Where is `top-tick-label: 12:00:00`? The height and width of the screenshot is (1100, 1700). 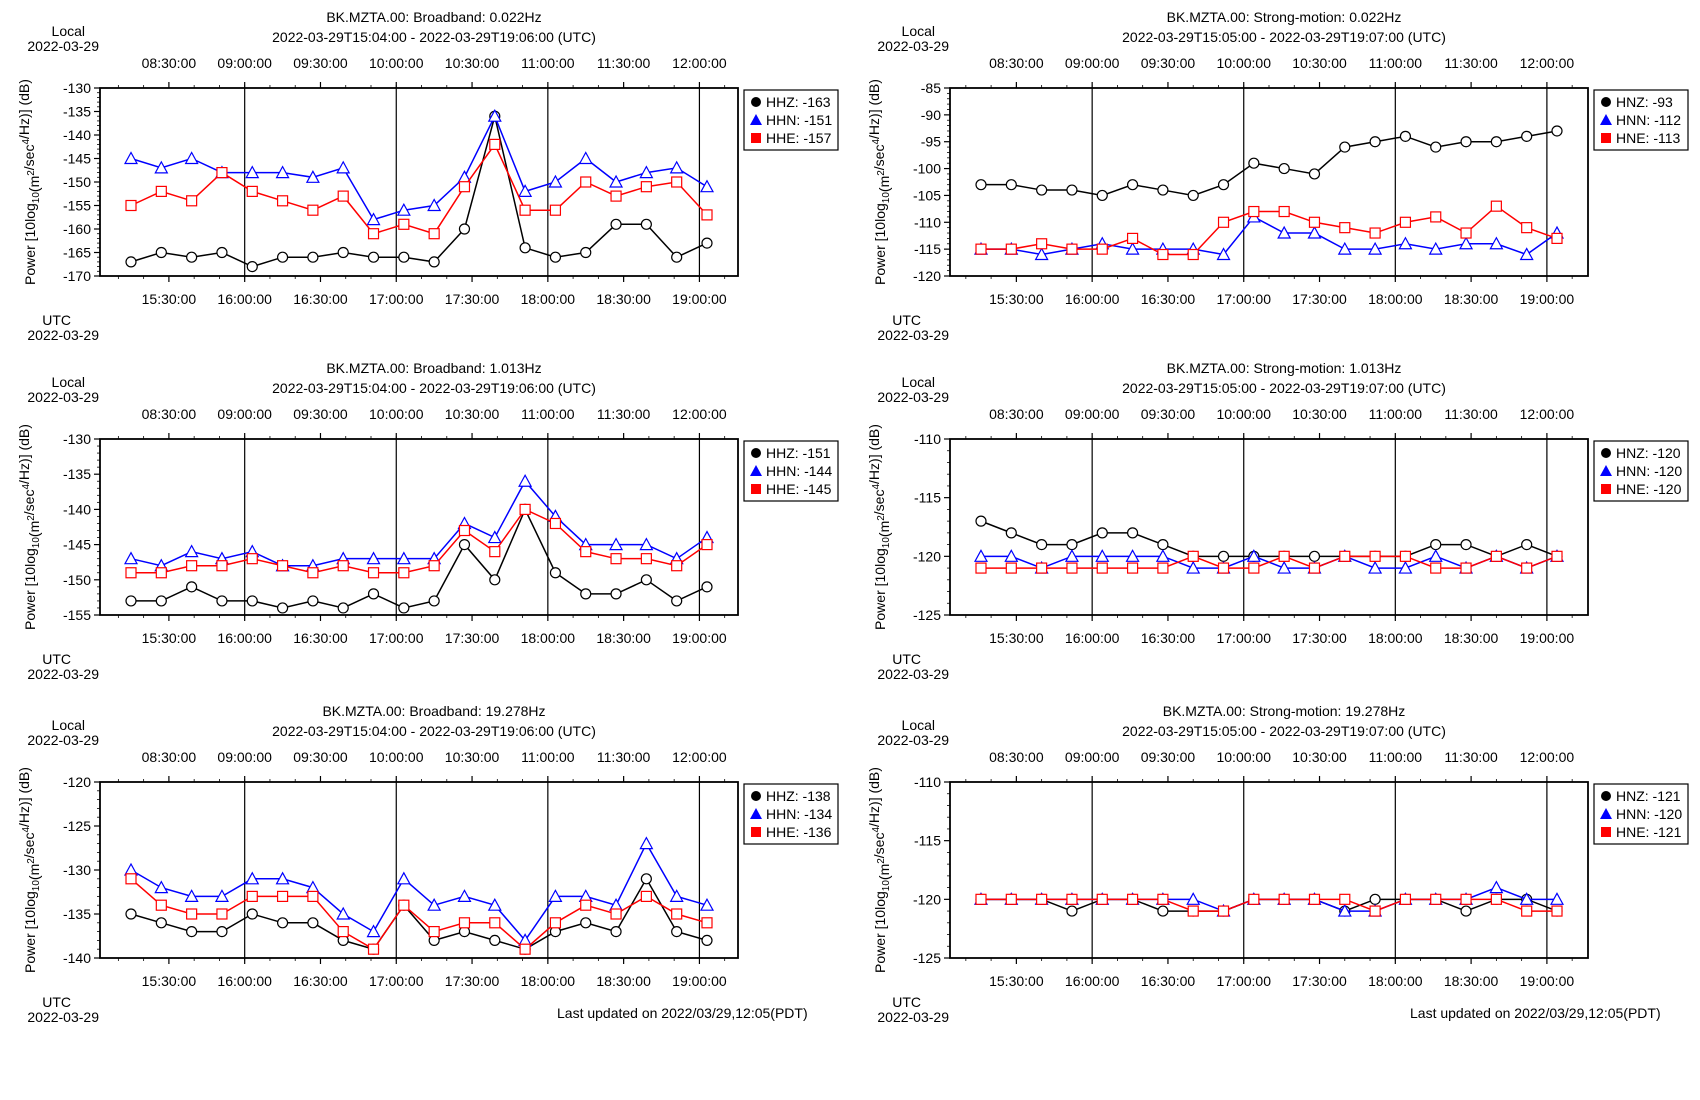 top-tick-label: 12:00:00 is located at coordinates (699, 757).